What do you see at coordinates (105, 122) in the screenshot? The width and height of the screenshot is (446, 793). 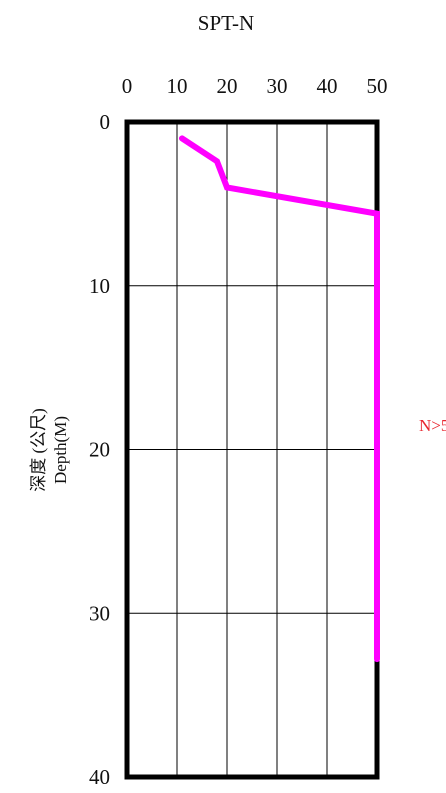 I see `y-tick-label: 0` at bounding box center [105, 122].